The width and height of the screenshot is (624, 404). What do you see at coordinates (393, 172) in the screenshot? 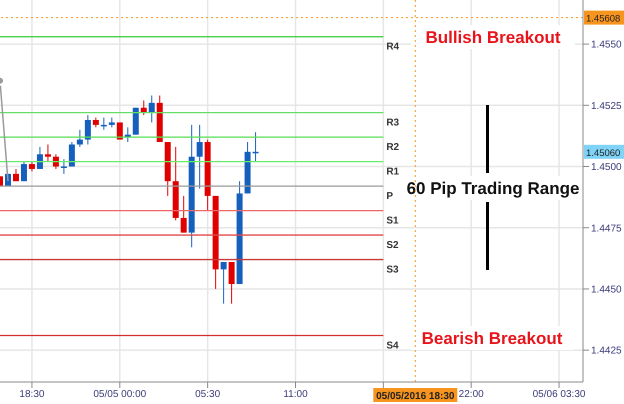
I see `ref-line-label: R1` at bounding box center [393, 172].